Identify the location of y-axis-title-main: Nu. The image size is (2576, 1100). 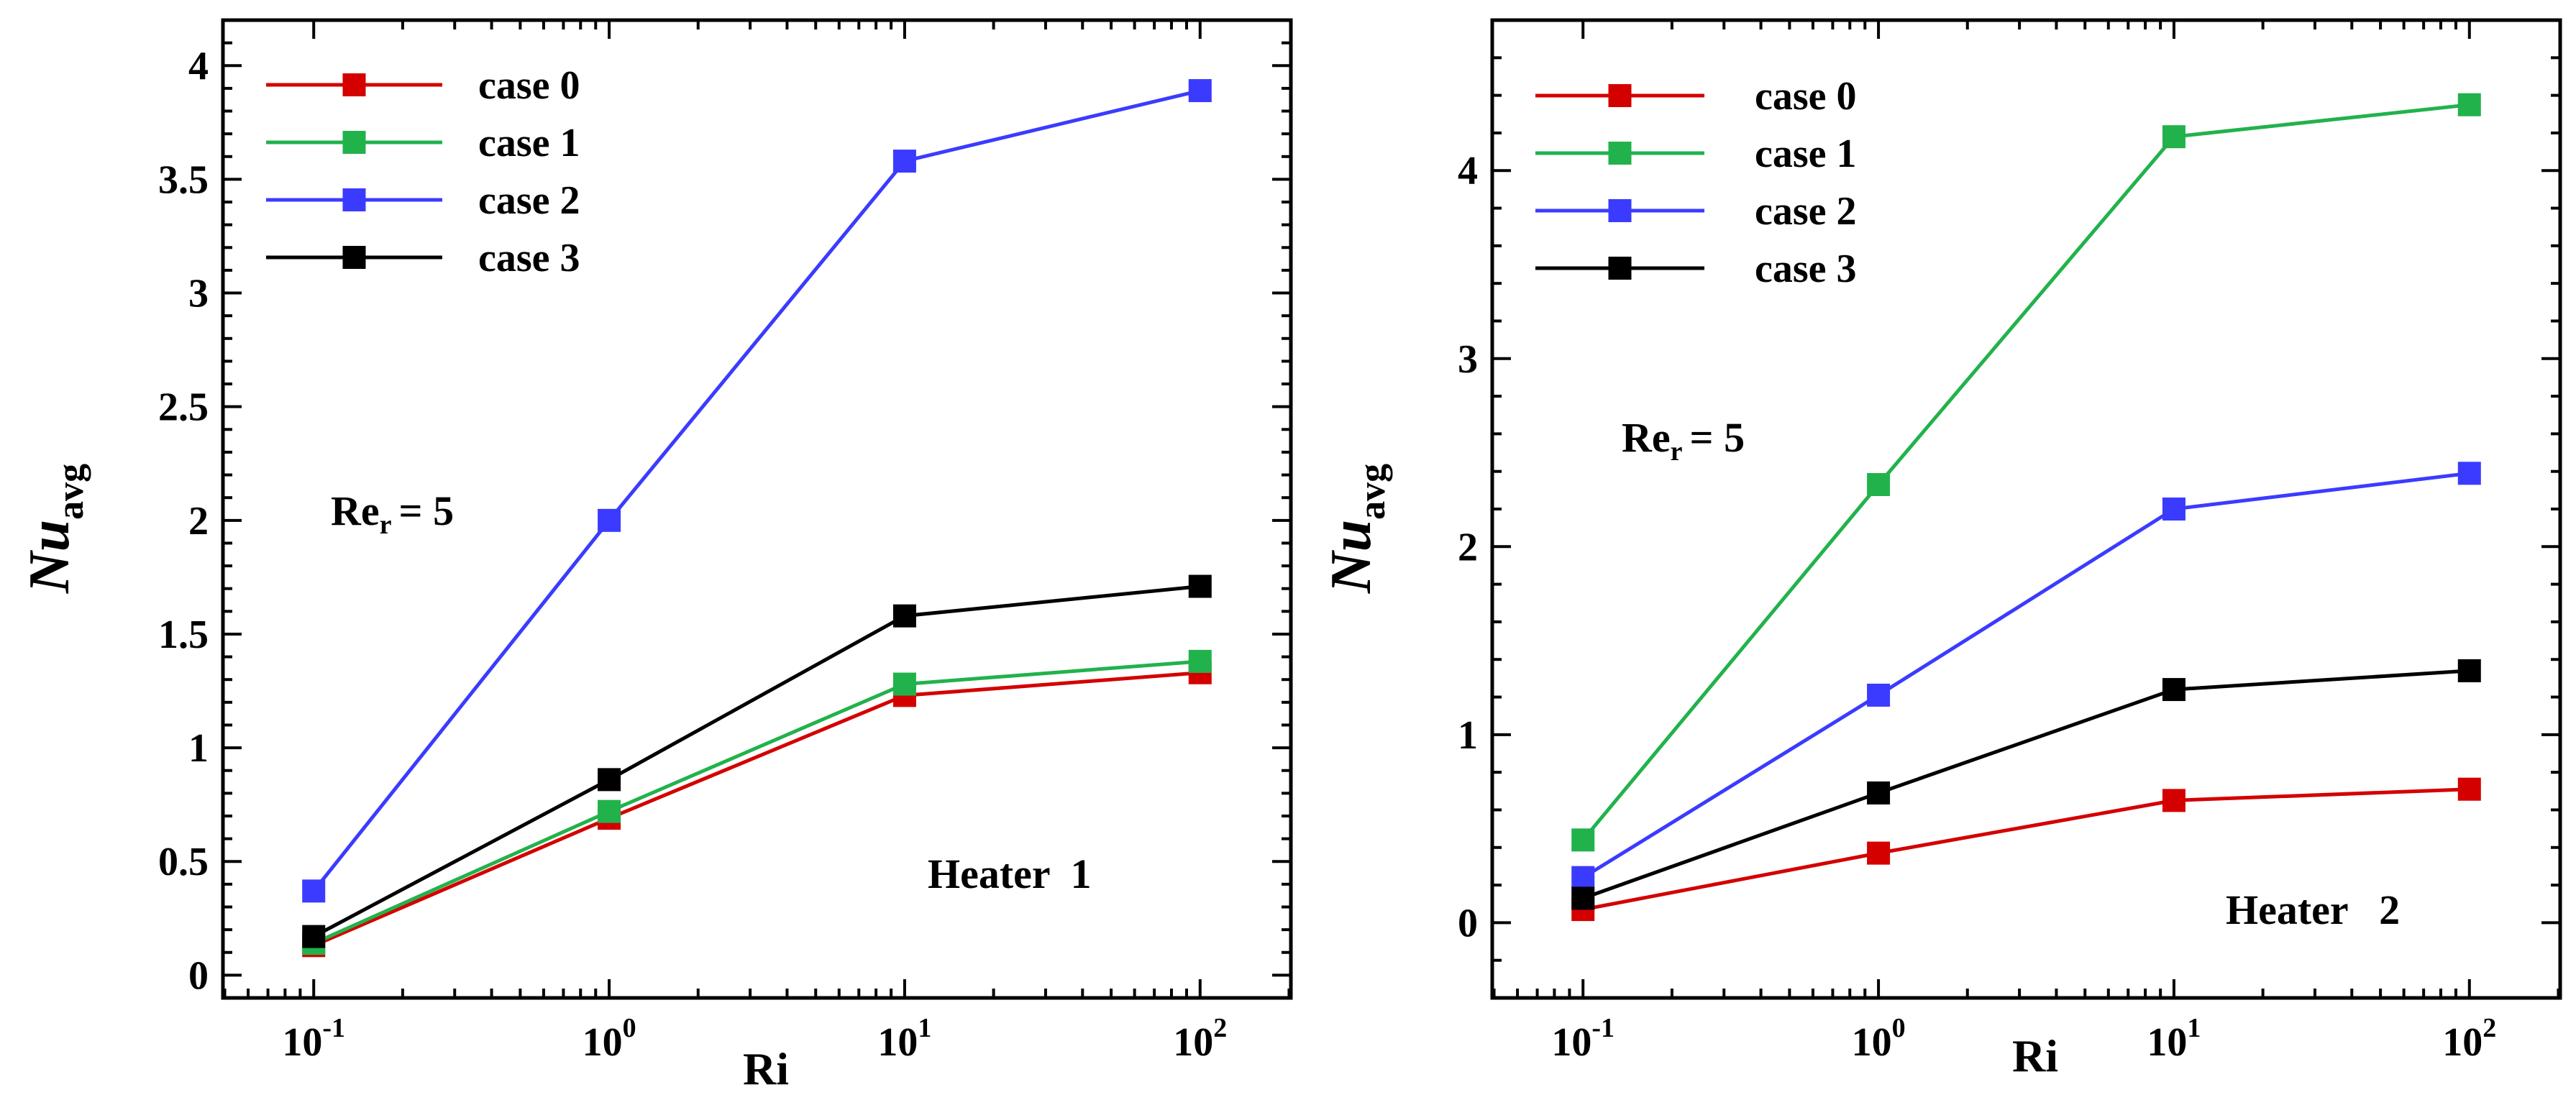
(1351, 557).